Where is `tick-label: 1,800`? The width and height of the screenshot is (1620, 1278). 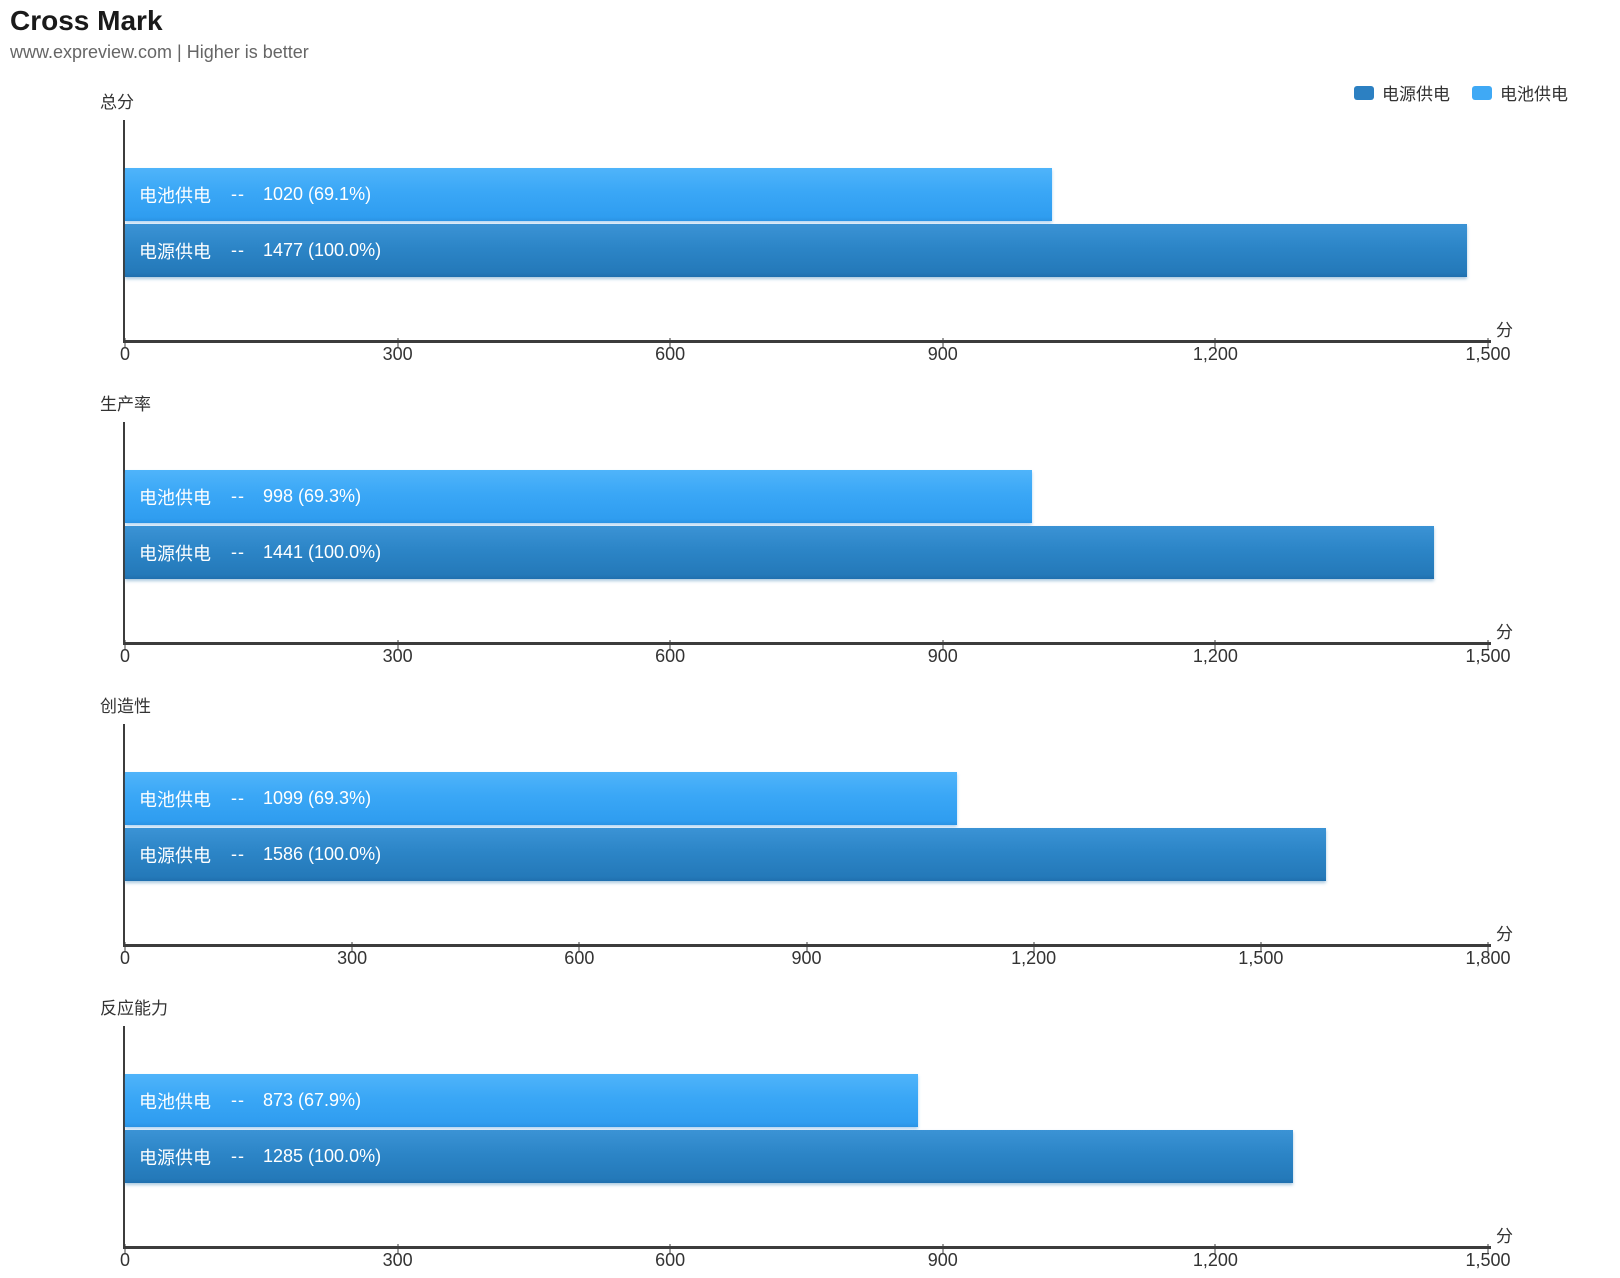 tick-label: 1,800 is located at coordinates (1488, 958).